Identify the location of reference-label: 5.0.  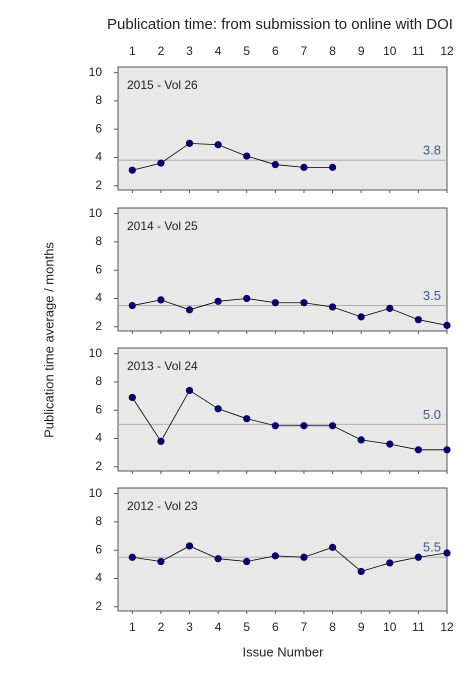
(432, 414).